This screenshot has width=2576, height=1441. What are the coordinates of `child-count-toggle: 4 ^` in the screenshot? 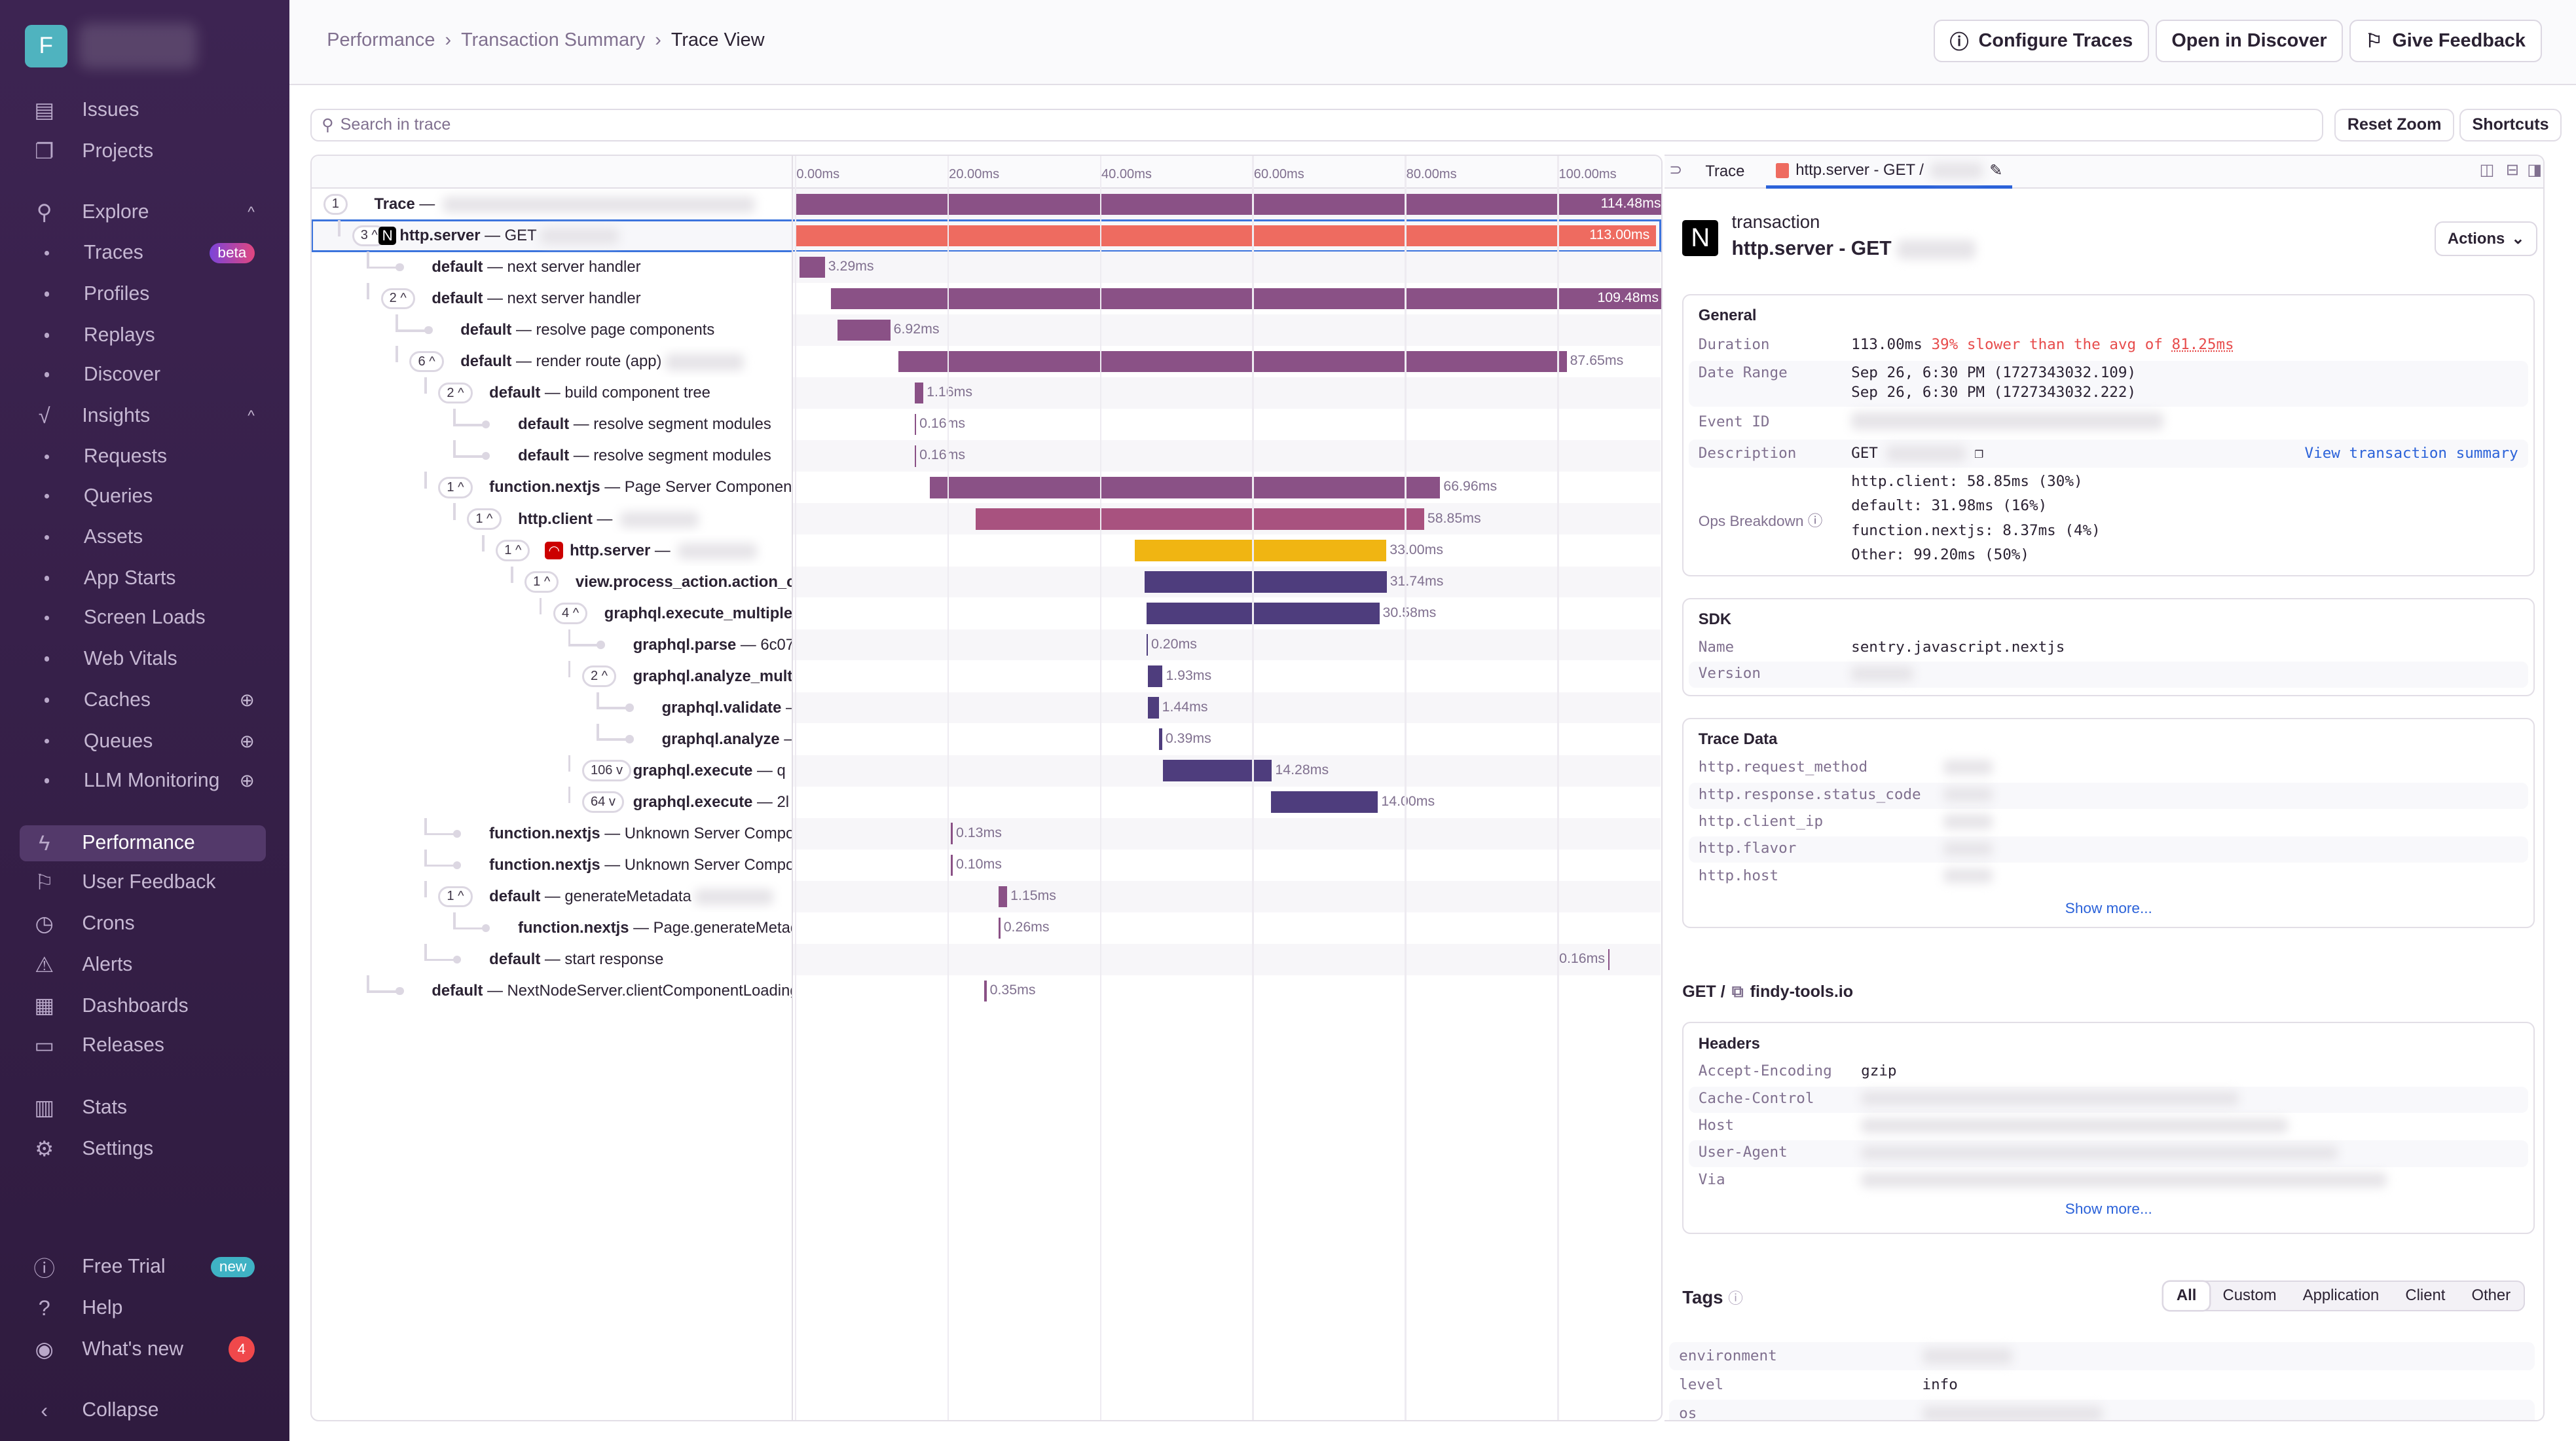 It's located at (570, 613).